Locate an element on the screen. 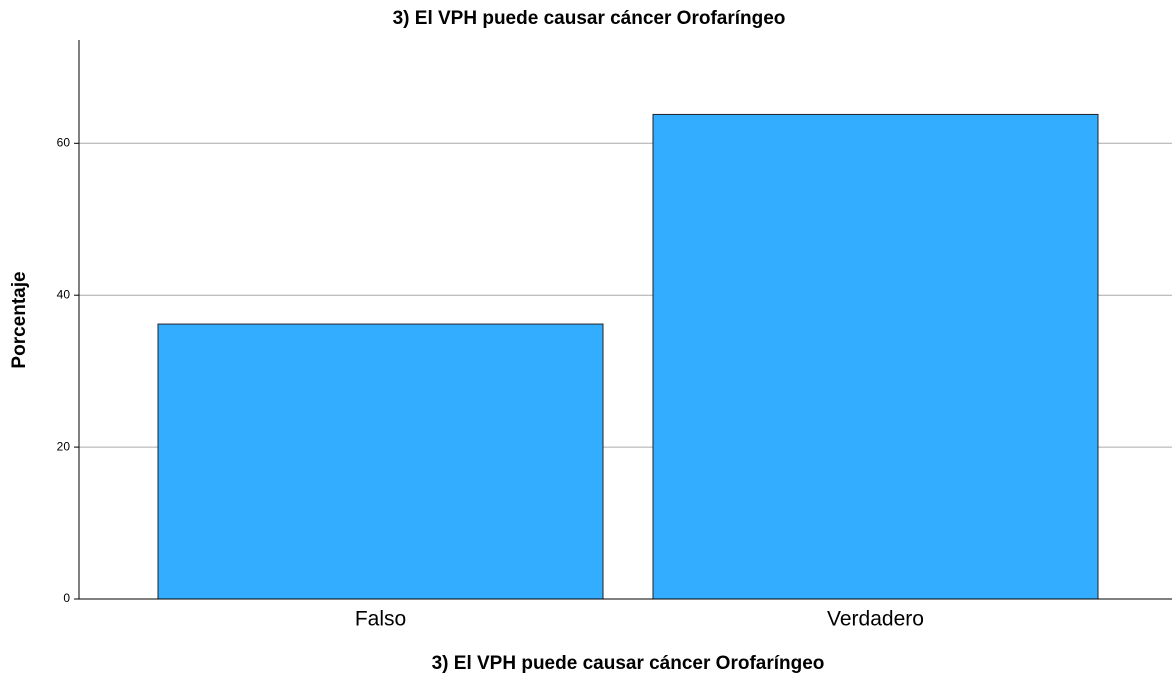 Image resolution: width=1172 pixels, height=679 pixels. y-axis-label: Porcentaje is located at coordinates (19, 319).